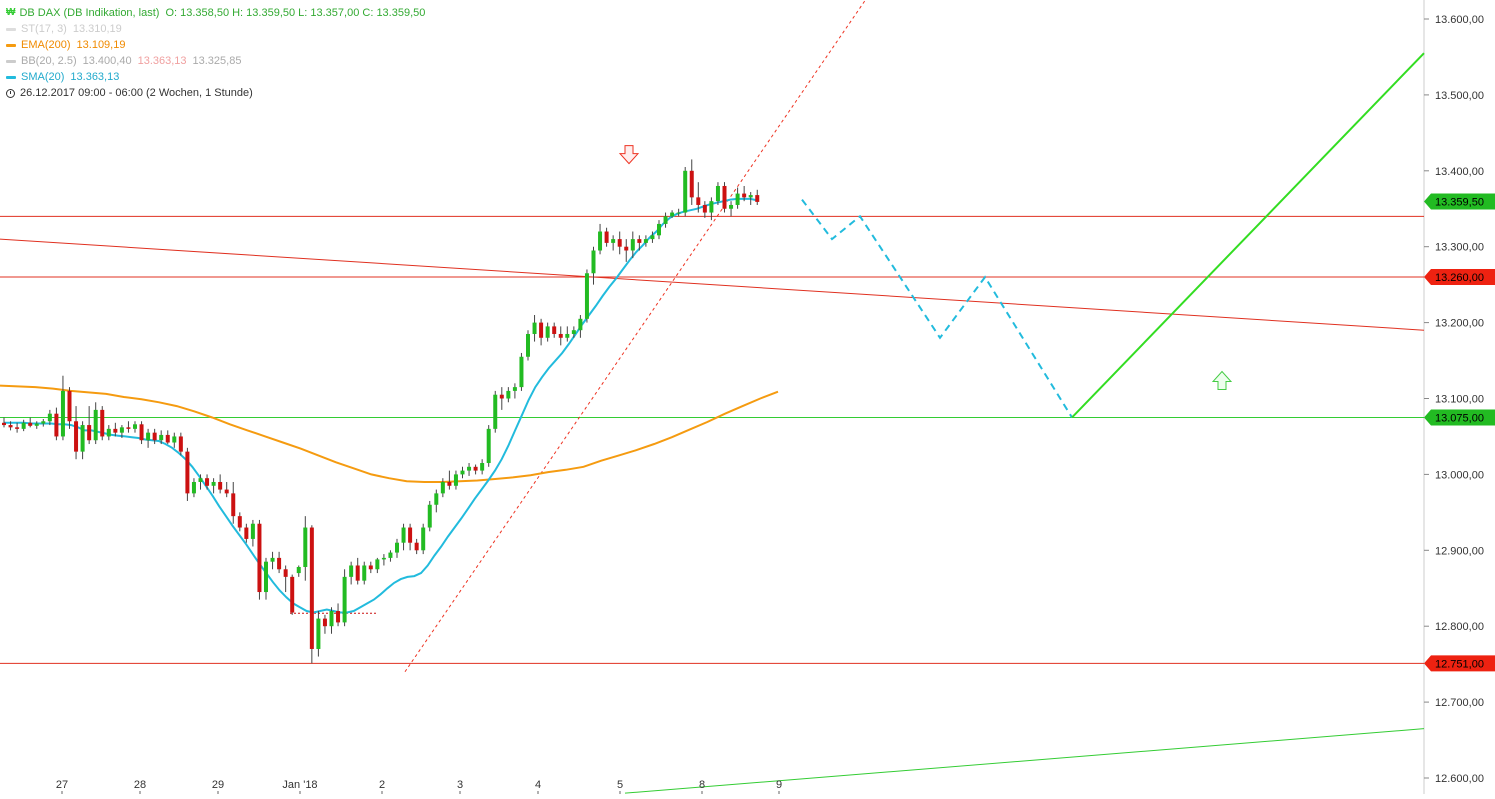  What do you see at coordinates (162, 61) in the screenshot?
I see `legend-bb-mid: 13.363,13` at bounding box center [162, 61].